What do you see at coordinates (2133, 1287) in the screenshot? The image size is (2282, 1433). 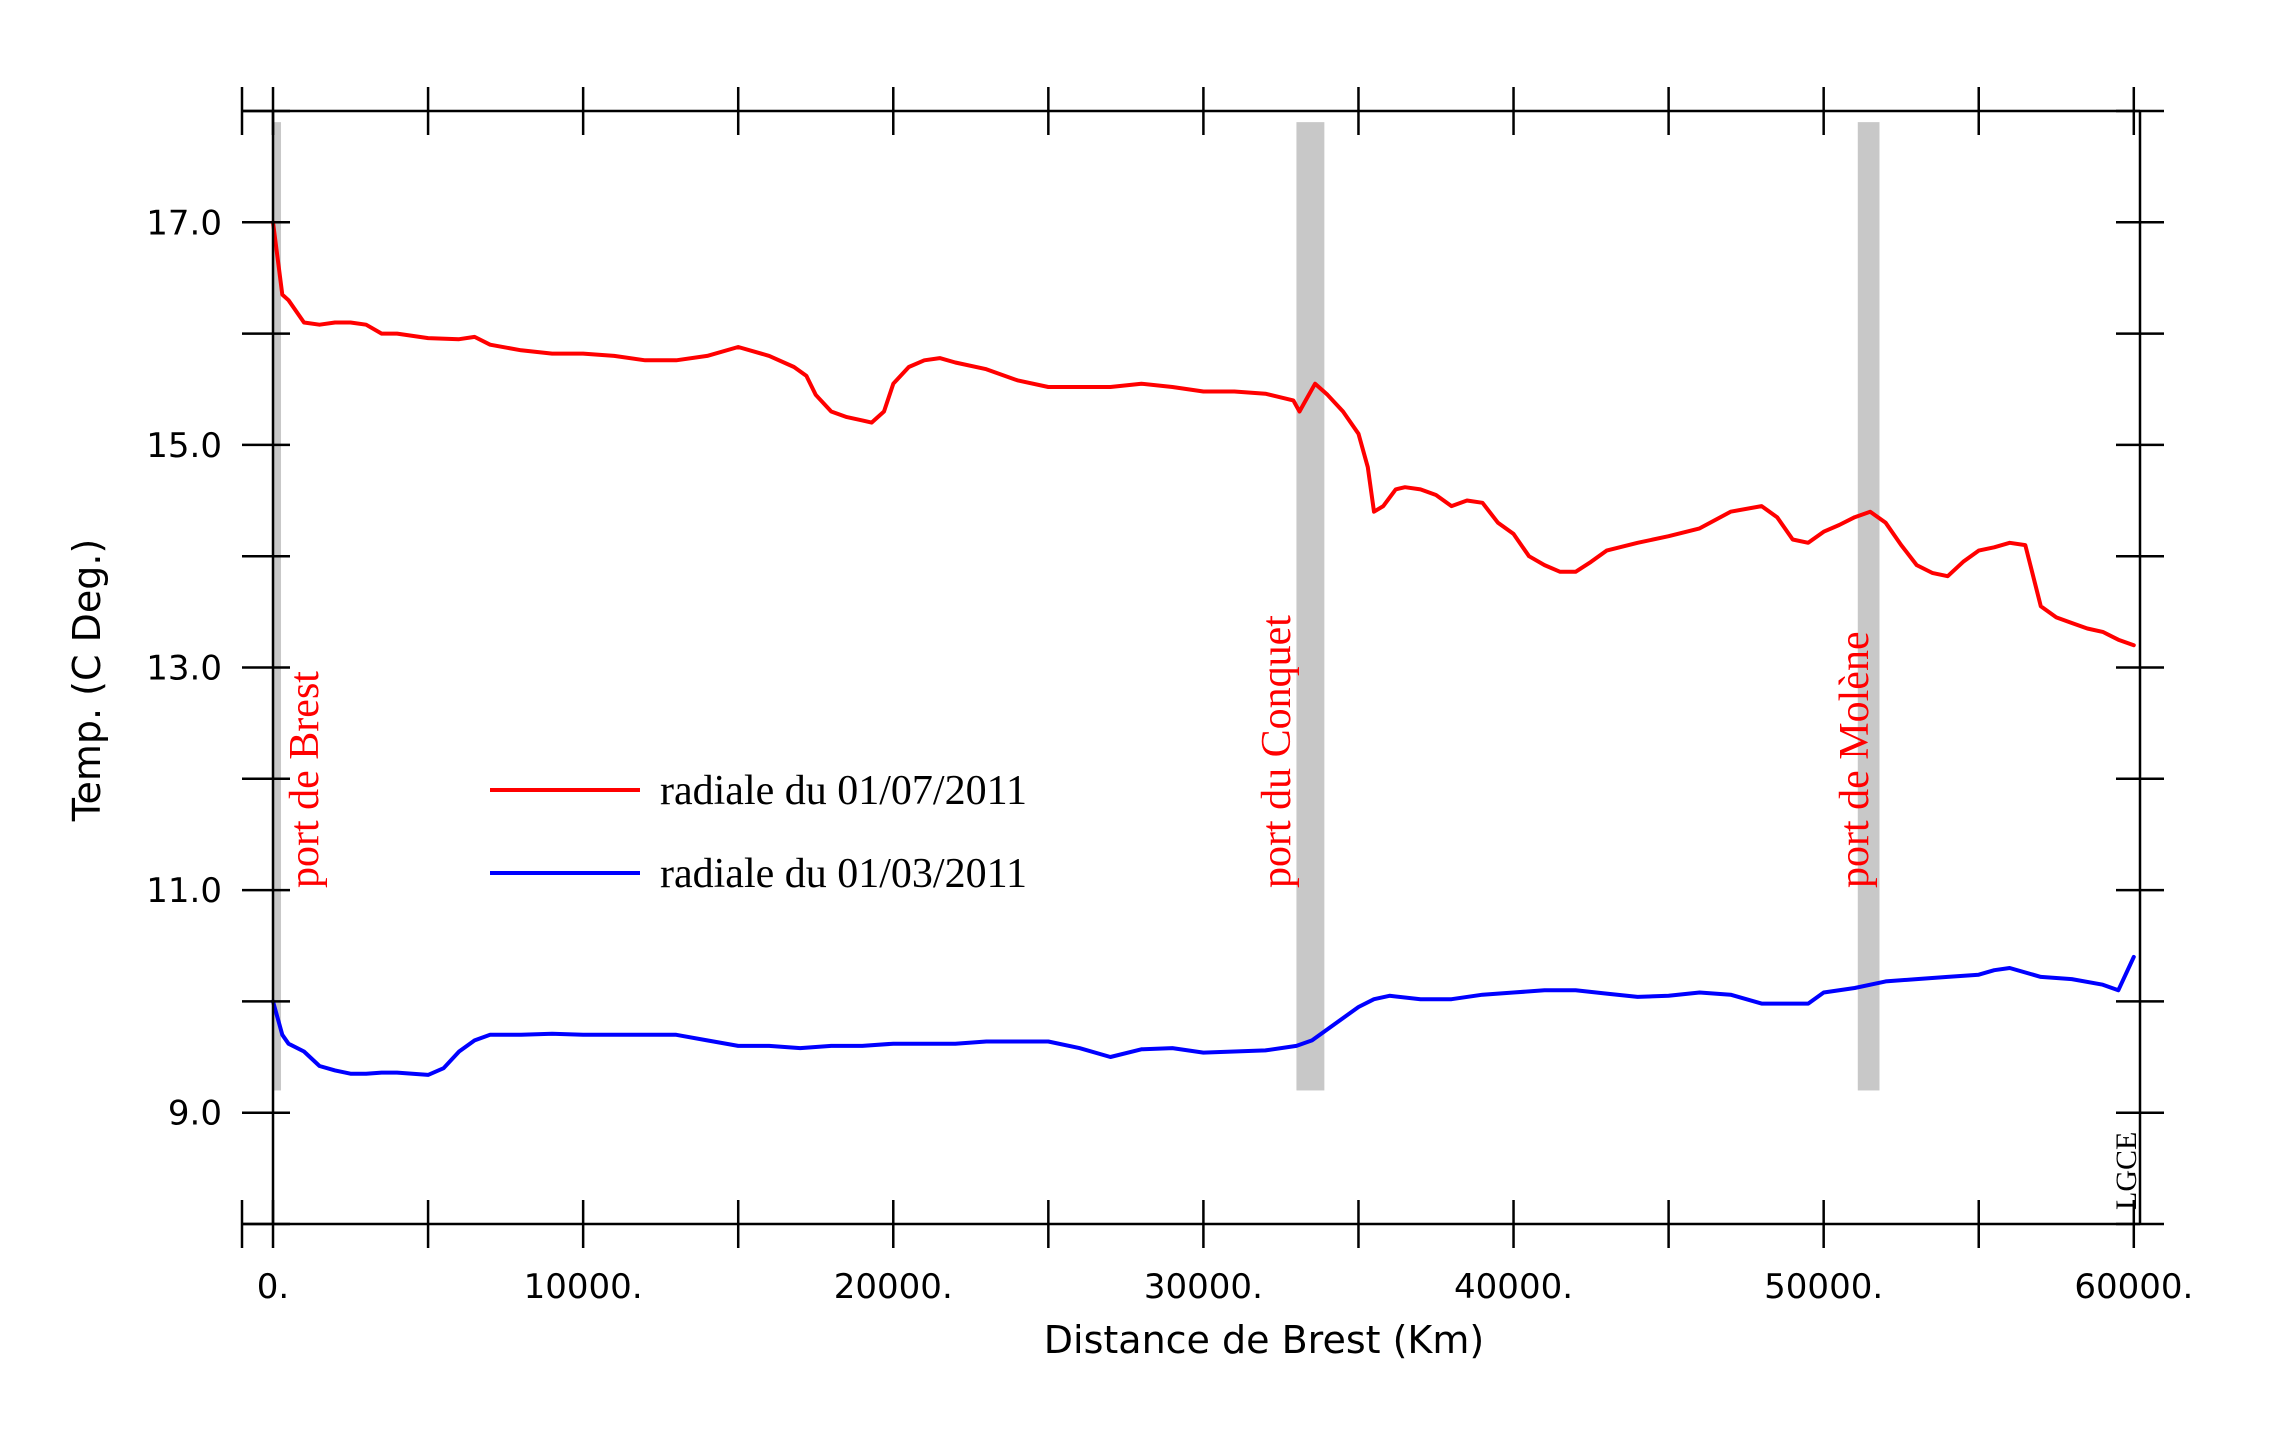 I see `x-tick-label-6: 60000.` at bounding box center [2133, 1287].